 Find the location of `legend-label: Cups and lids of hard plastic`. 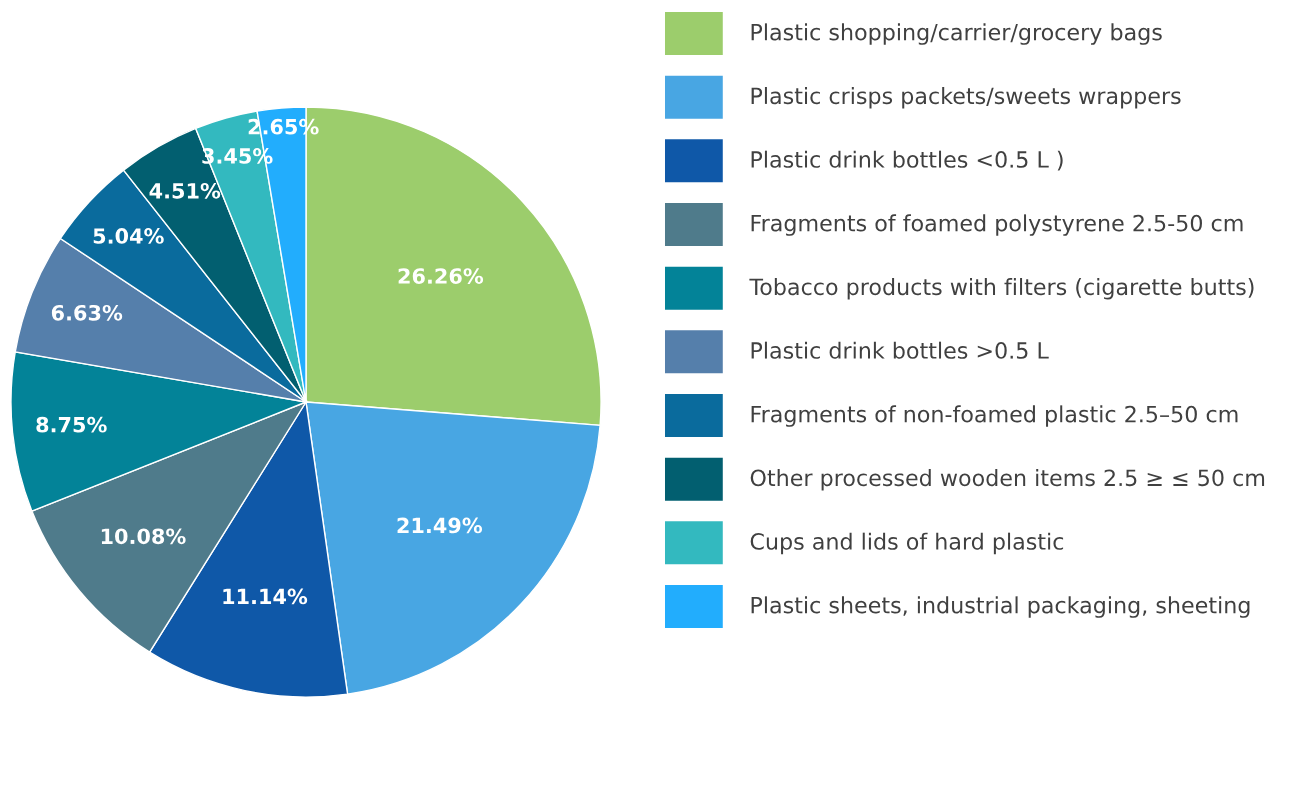

legend-label: Cups and lids of hard plastic is located at coordinates (907, 543).